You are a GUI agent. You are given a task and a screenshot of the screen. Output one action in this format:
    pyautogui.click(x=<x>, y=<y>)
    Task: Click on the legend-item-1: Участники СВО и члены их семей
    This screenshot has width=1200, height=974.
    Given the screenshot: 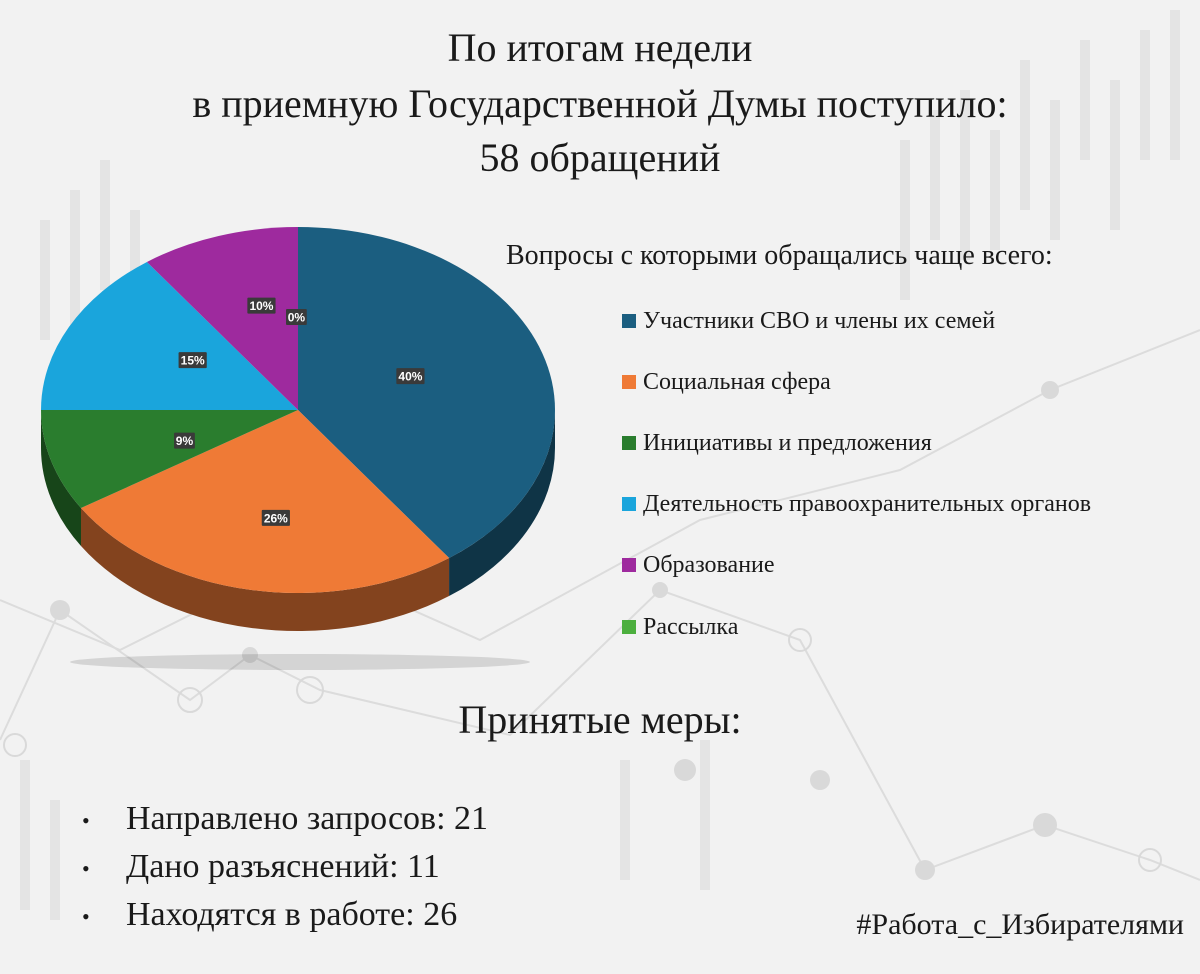 What is the action you would take?
    pyautogui.click(x=808, y=321)
    